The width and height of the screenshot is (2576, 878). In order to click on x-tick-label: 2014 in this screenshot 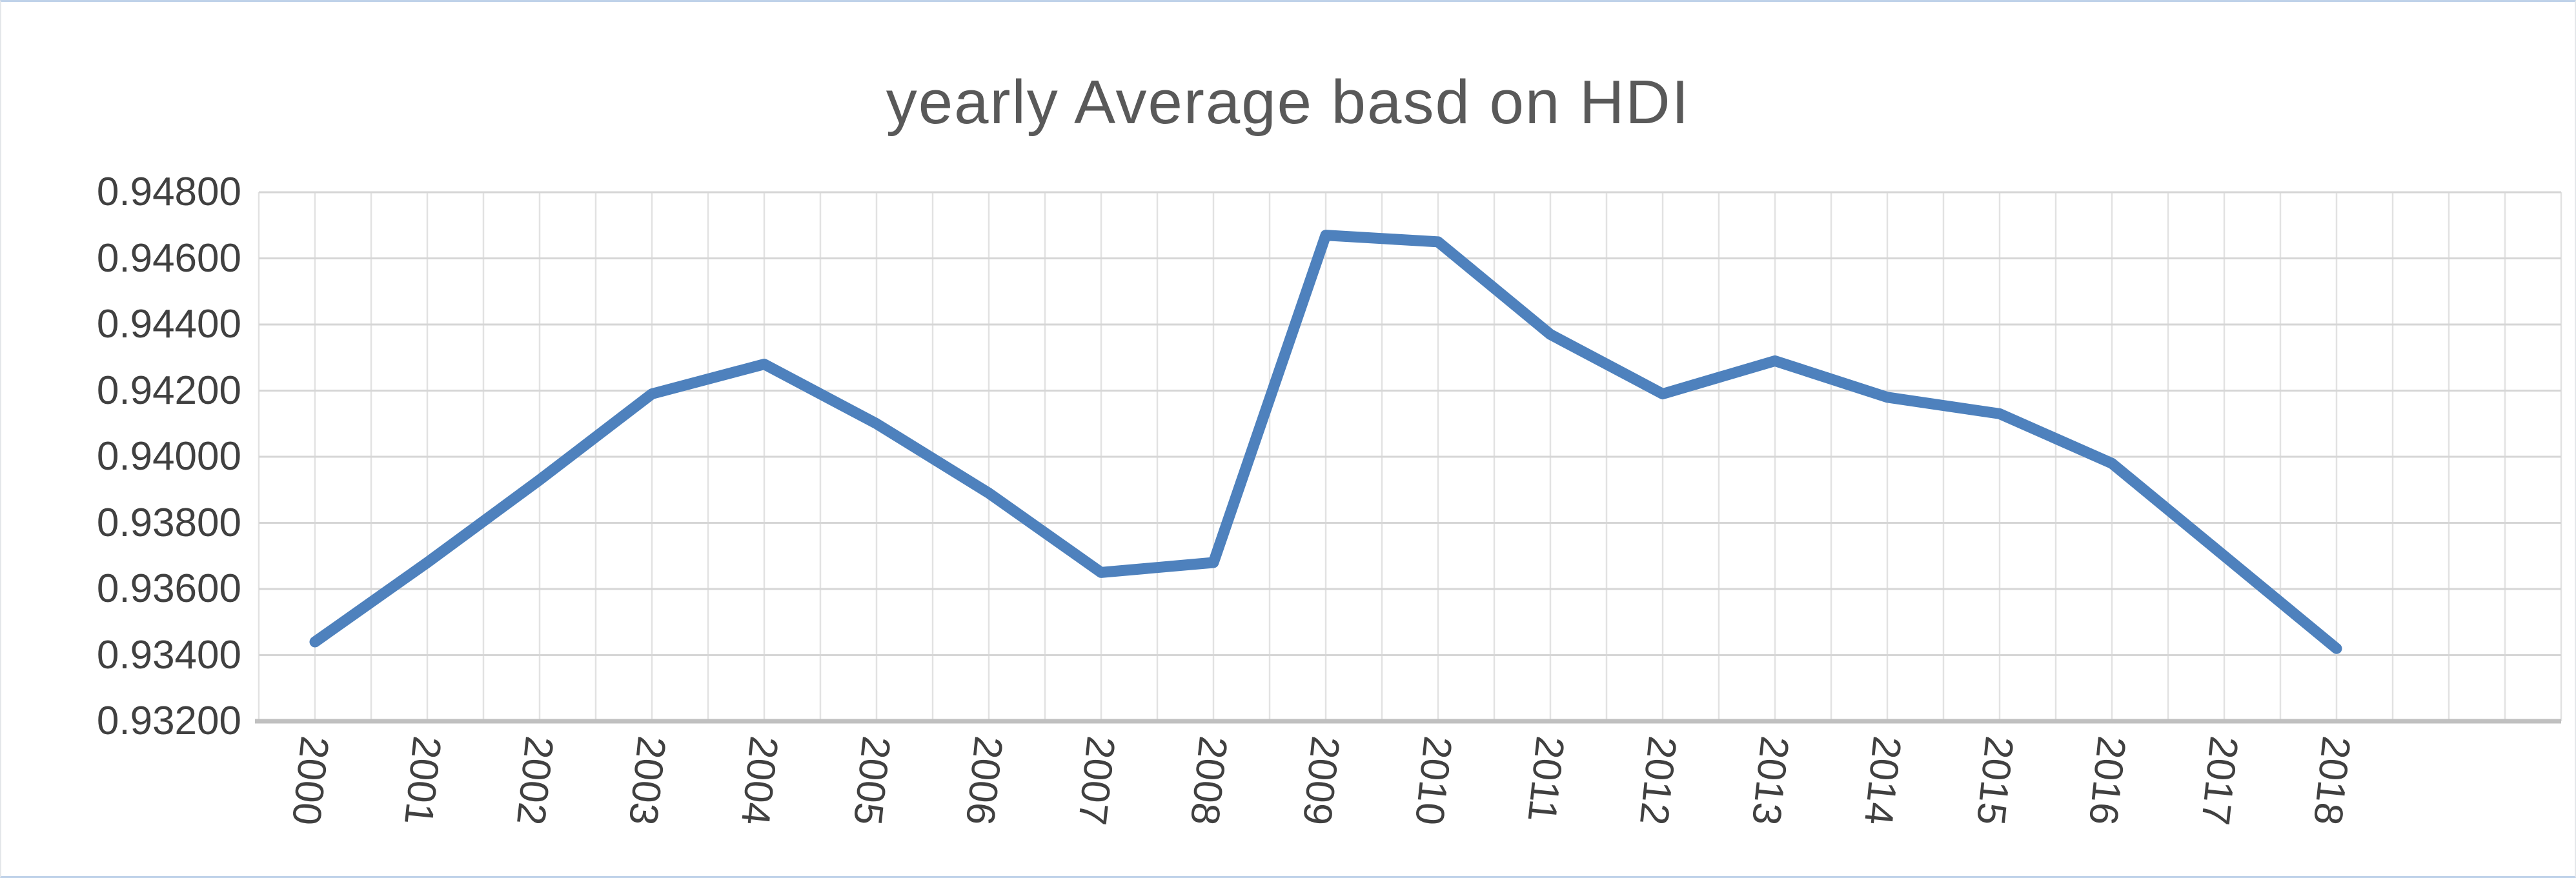, I will do `click(1882, 780)`.